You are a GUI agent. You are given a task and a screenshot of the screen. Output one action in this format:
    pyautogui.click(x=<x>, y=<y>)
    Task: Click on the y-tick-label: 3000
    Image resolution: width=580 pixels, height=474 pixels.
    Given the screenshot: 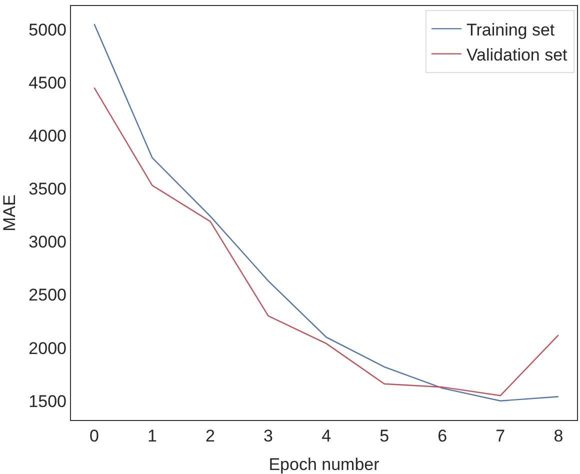 What is the action you would take?
    pyautogui.click(x=47, y=242)
    